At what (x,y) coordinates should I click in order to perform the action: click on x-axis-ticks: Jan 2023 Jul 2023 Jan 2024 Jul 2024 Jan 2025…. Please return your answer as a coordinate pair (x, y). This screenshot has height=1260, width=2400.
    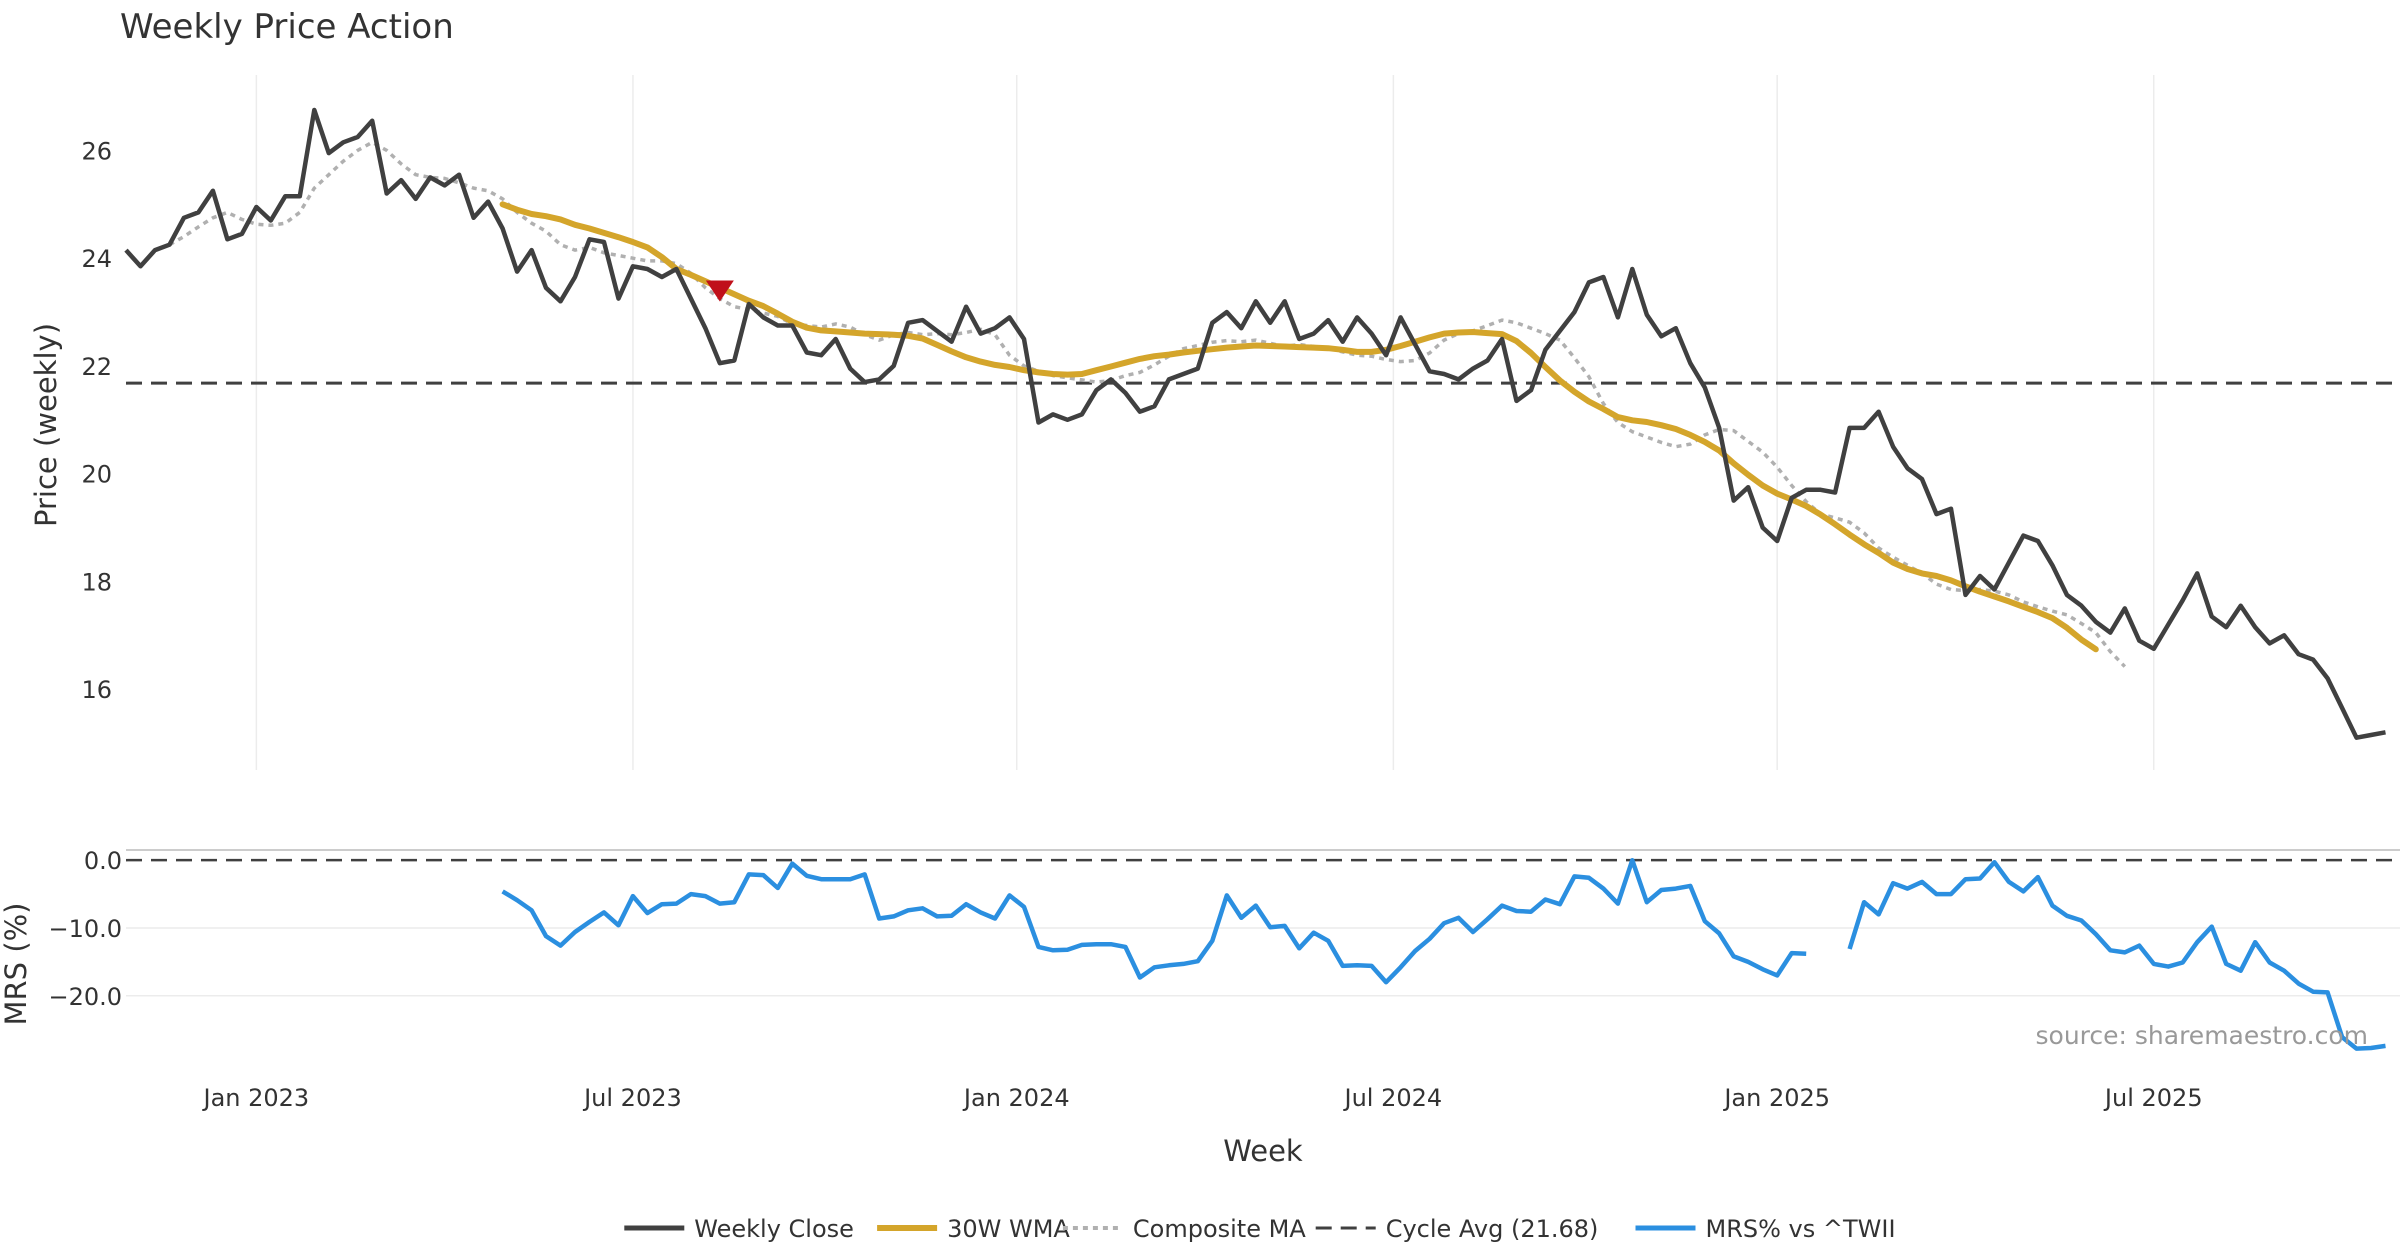
    Looking at the image, I should click on (1202, 1098).